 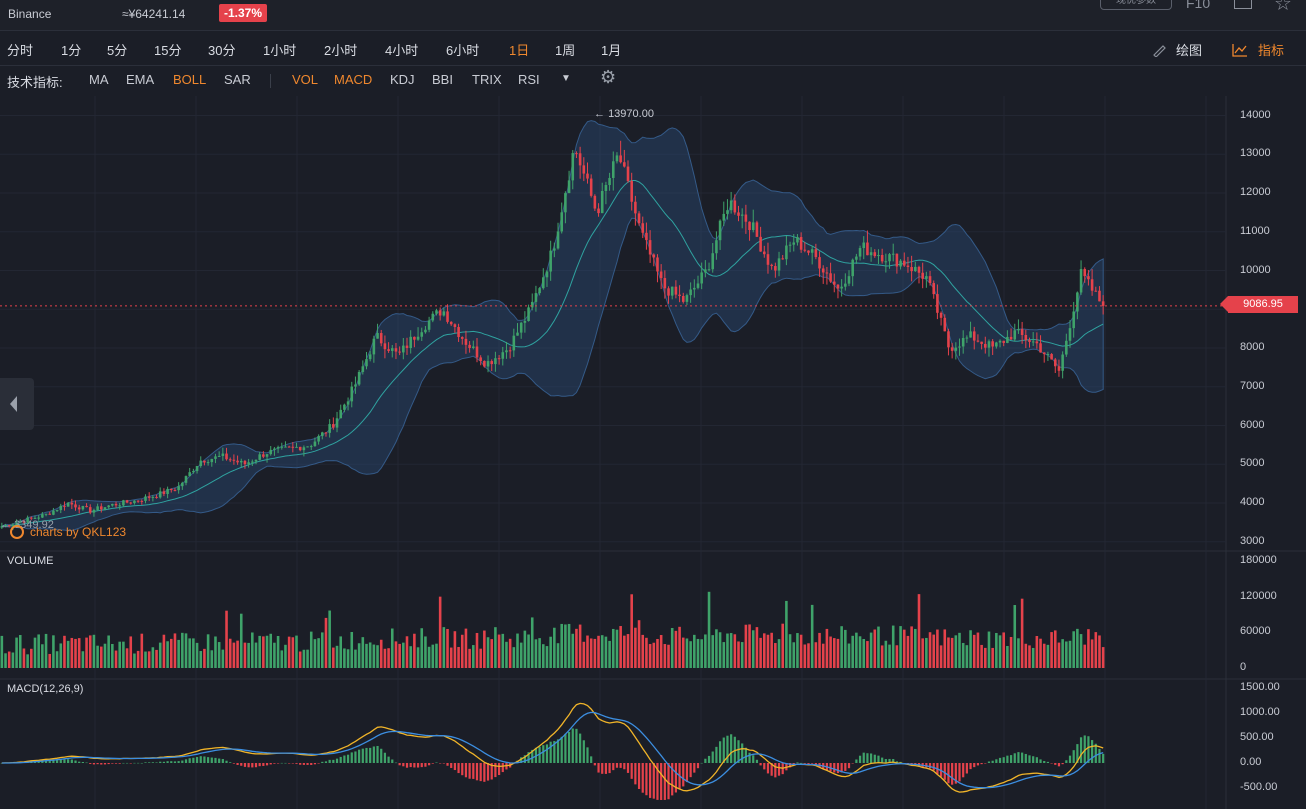 What do you see at coordinates (565, 50) in the screenshot?
I see `tf-1w: 1周` at bounding box center [565, 50].